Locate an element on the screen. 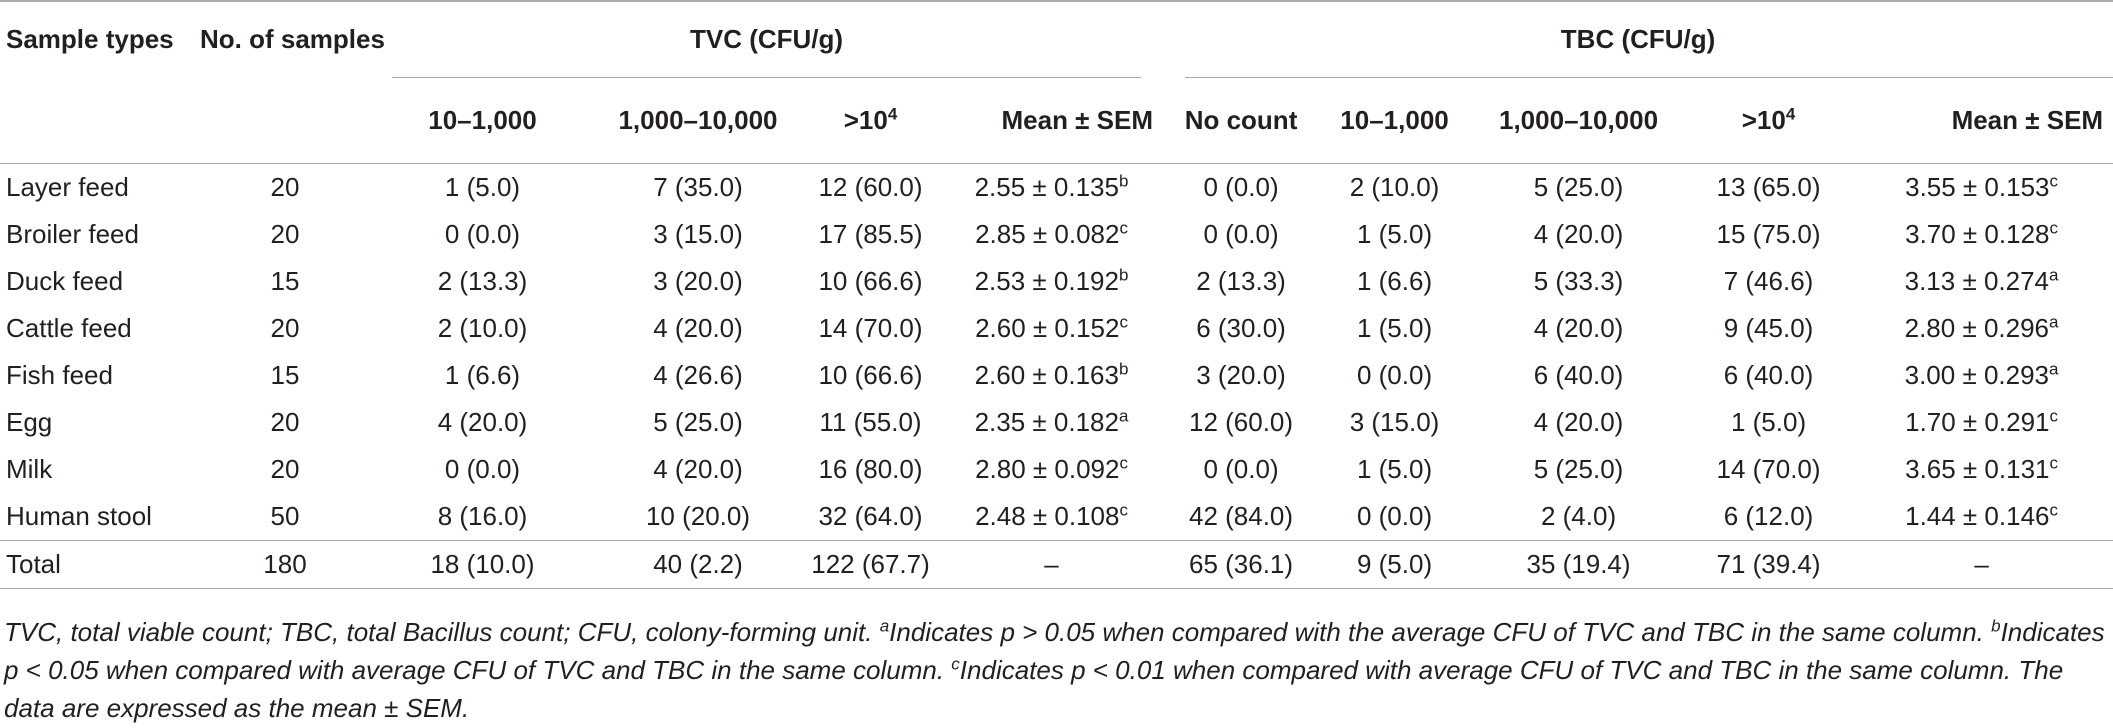  cell-sample-count: 15 is located at coordinates (285, 375).